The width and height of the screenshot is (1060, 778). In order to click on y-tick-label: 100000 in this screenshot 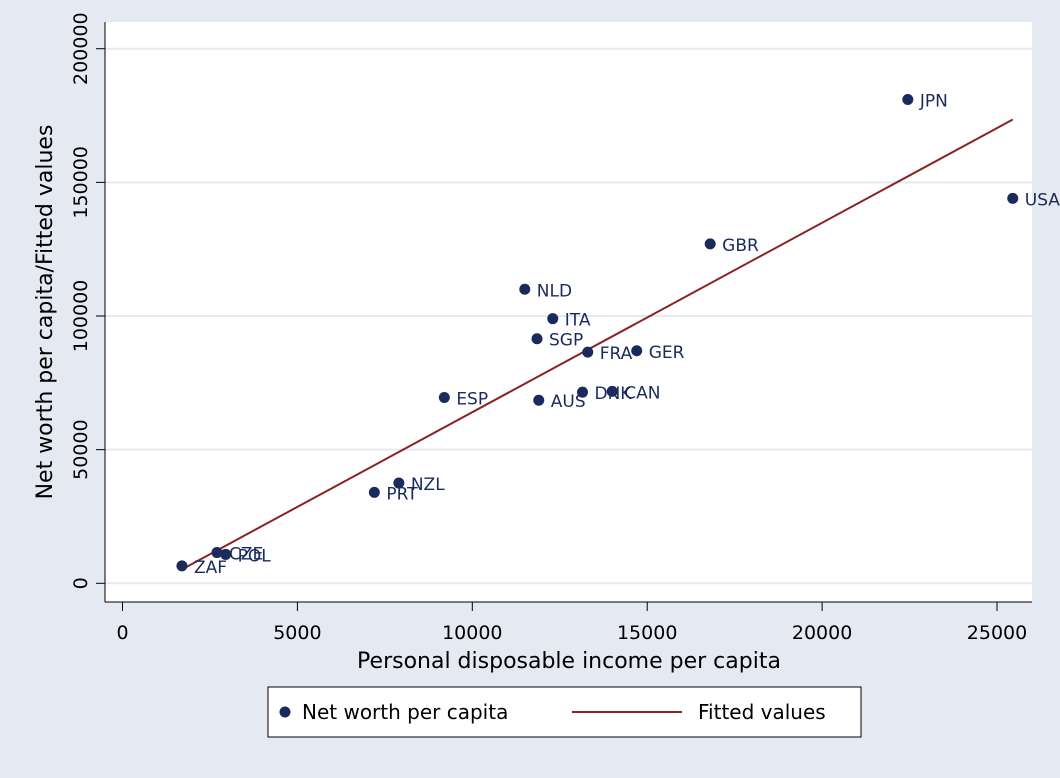, I will do `click(81, 316)`.